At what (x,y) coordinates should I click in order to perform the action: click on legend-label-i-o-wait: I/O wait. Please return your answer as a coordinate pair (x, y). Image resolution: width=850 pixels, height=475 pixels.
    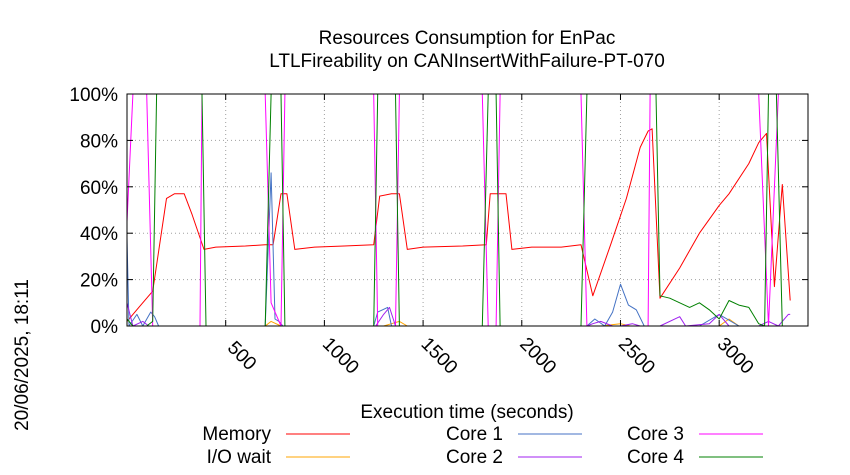
    Looking at the image, I should click on (239, 457).